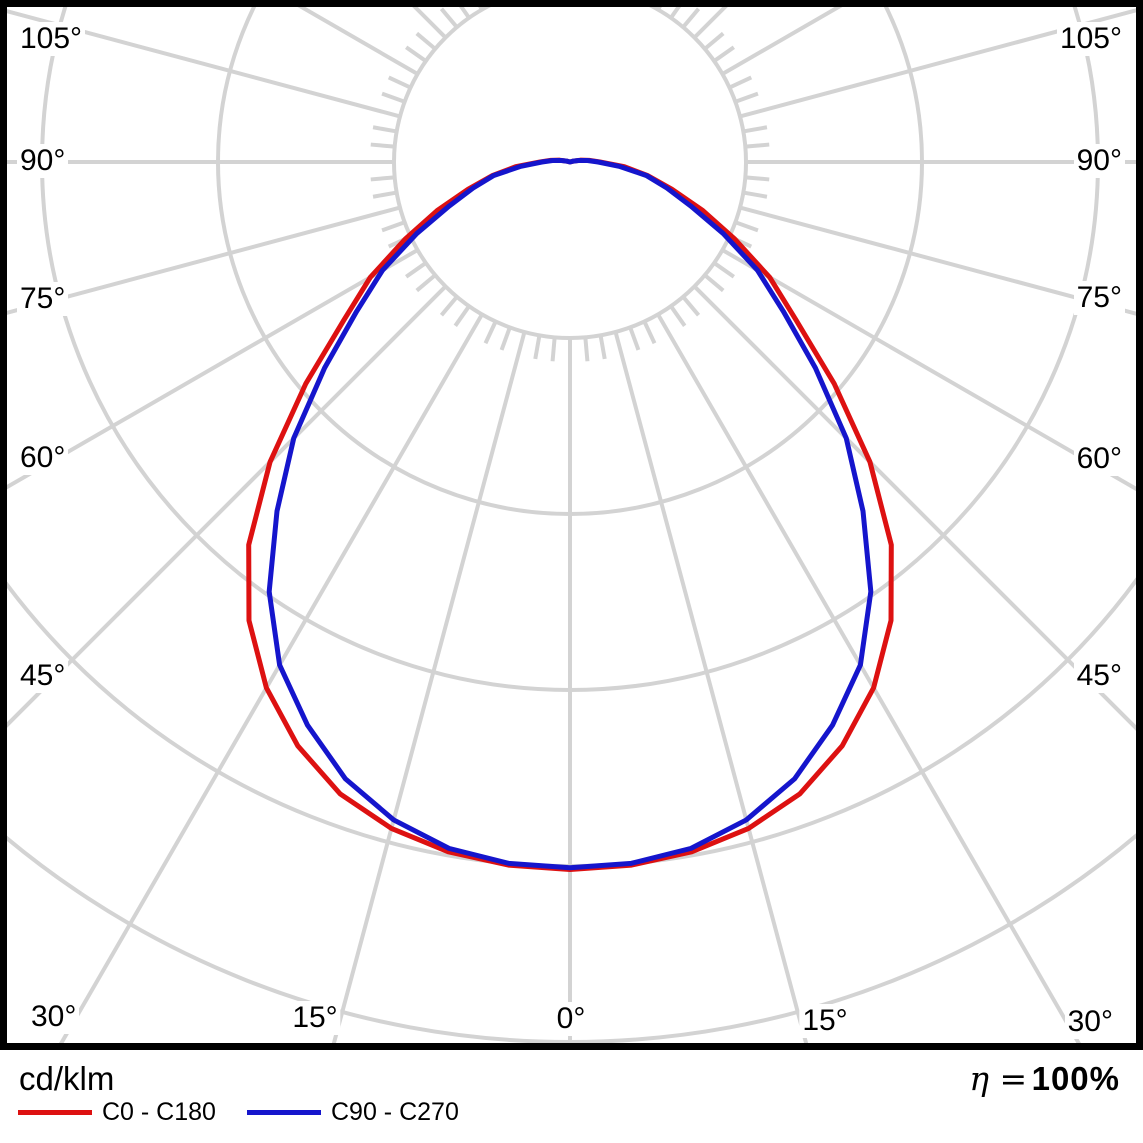  I want to click on eta-symbol: η =, so click(998, 1078).